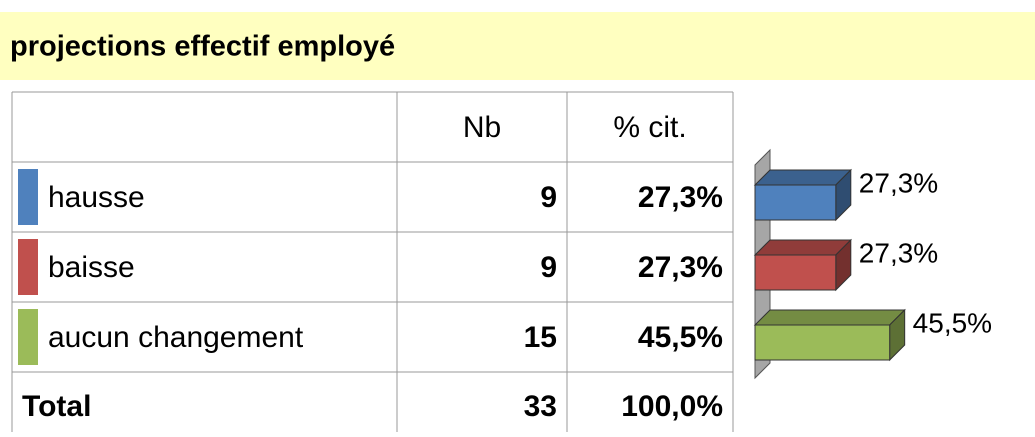 This screenshot has height=437, width=1035. I want to click on title: projections effectif employé, so click(202, 47).